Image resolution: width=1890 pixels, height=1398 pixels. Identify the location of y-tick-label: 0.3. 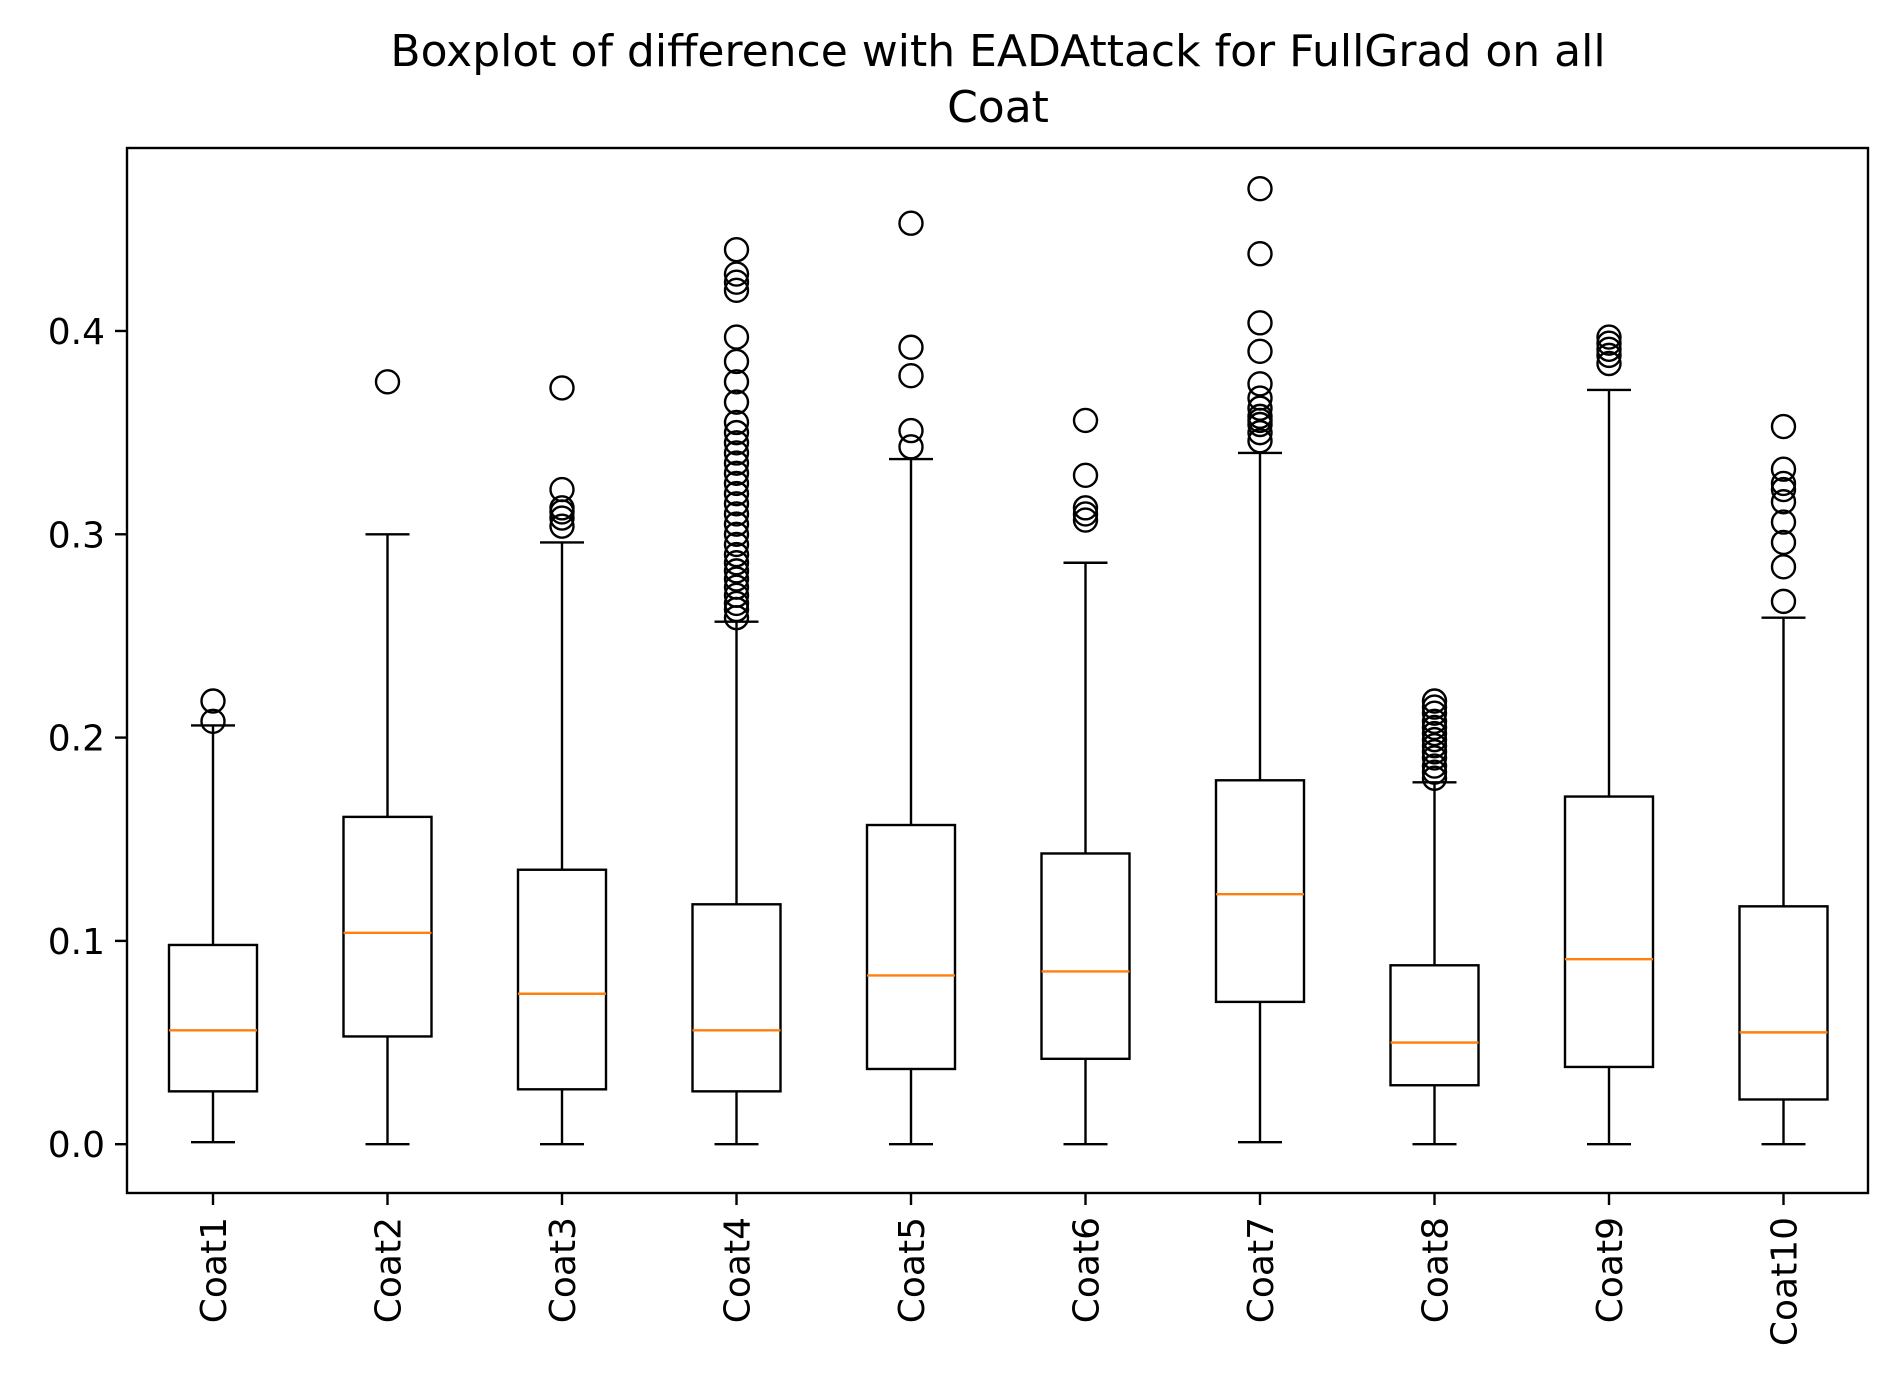
(76, 535).